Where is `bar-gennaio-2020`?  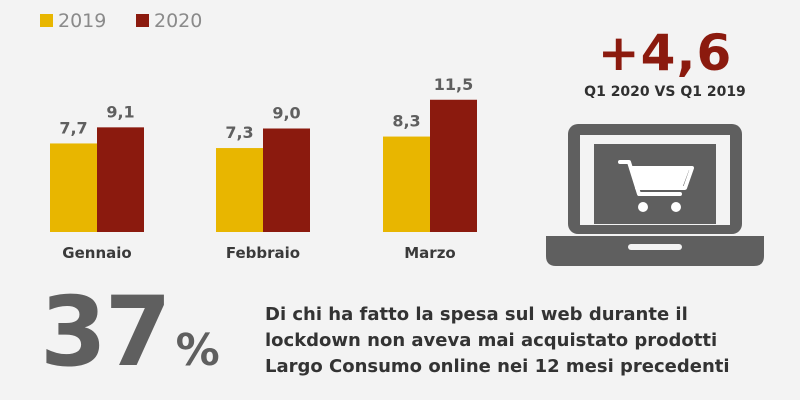 bar-gennaio-2020 is located at coordinates (120, 179).